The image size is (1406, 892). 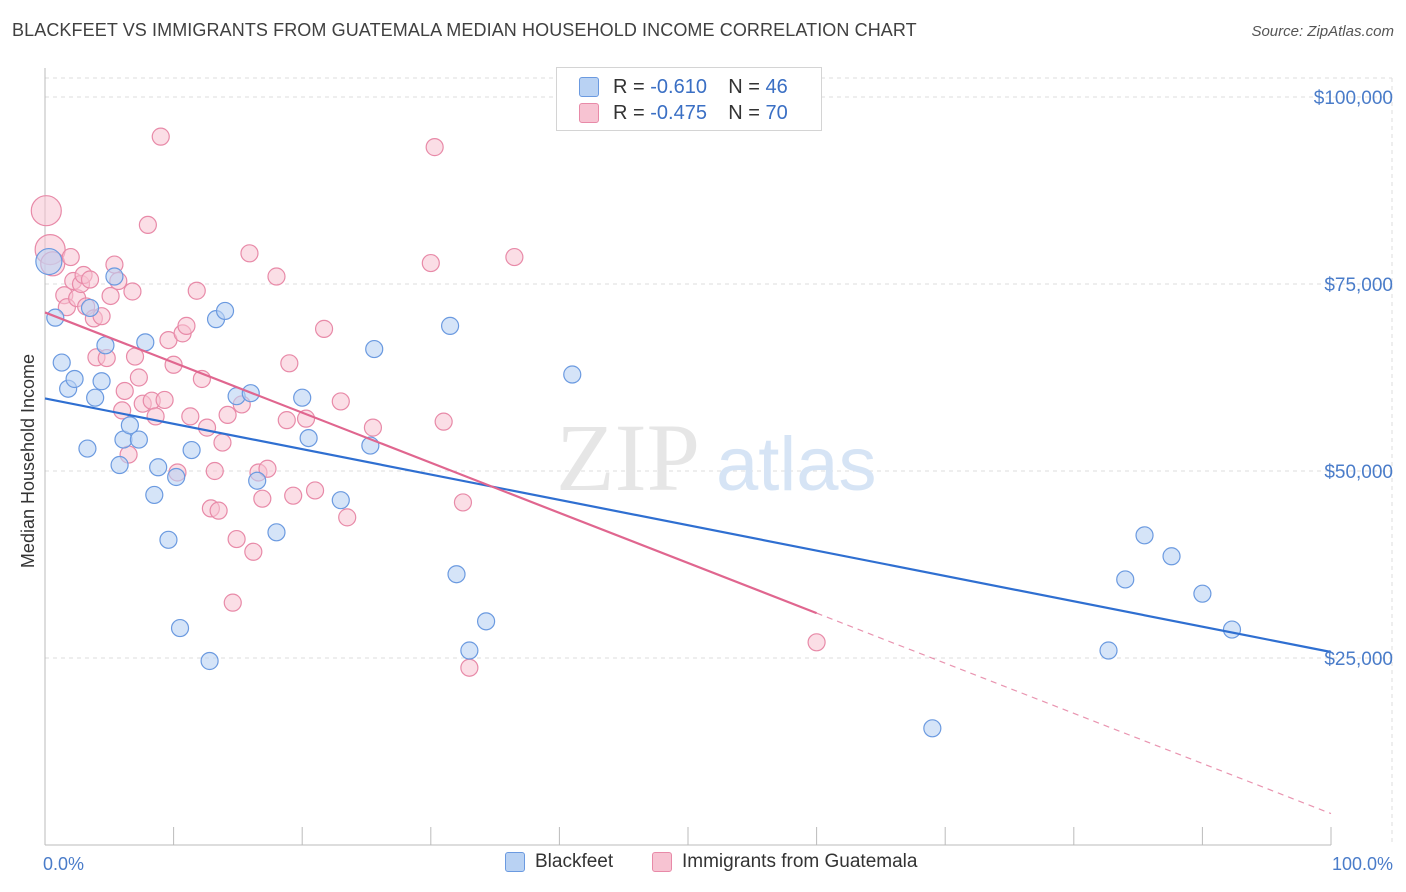 I want to click on n-value-blackfeet: 46, so click(x=776, y=86).